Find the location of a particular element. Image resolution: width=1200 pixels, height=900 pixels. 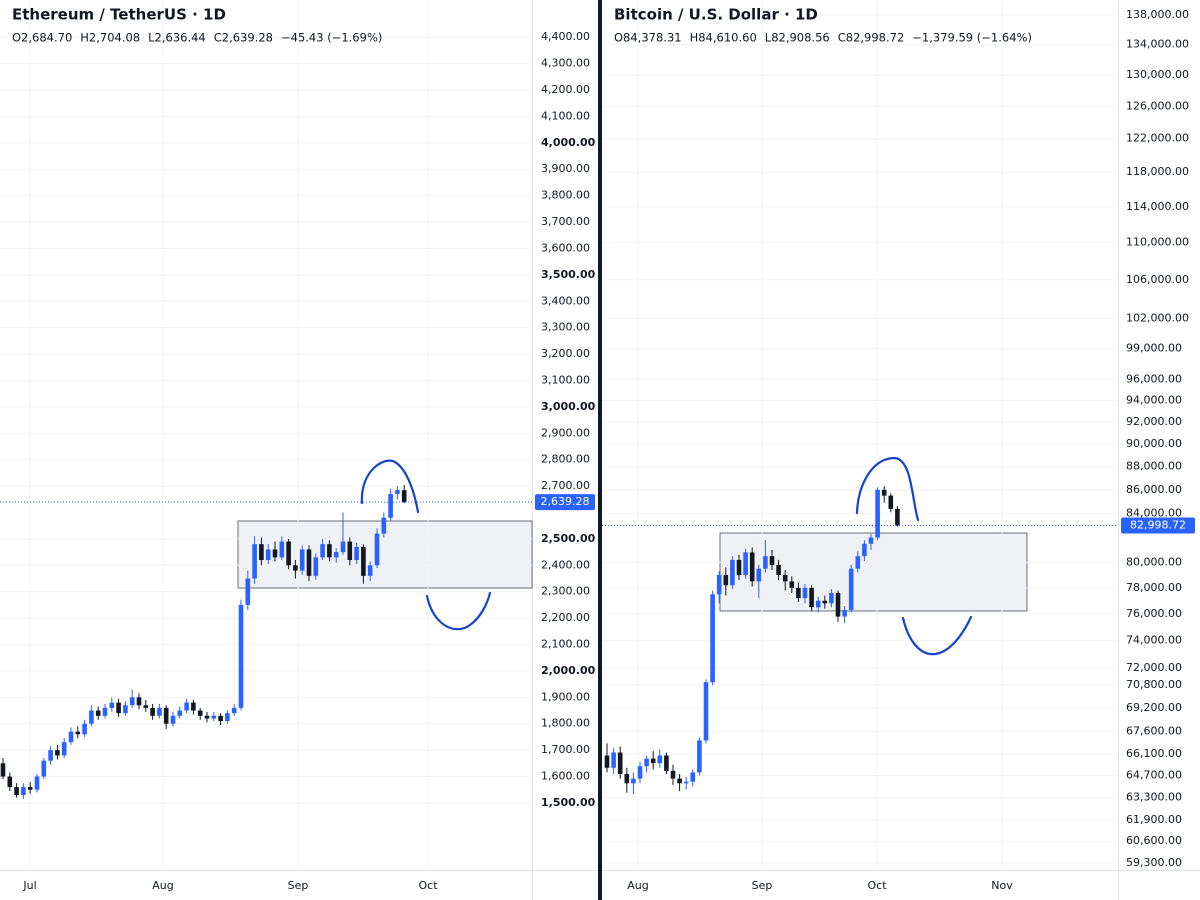

y-tick-label: 4,400.00 is located at coordinates (565, 36).